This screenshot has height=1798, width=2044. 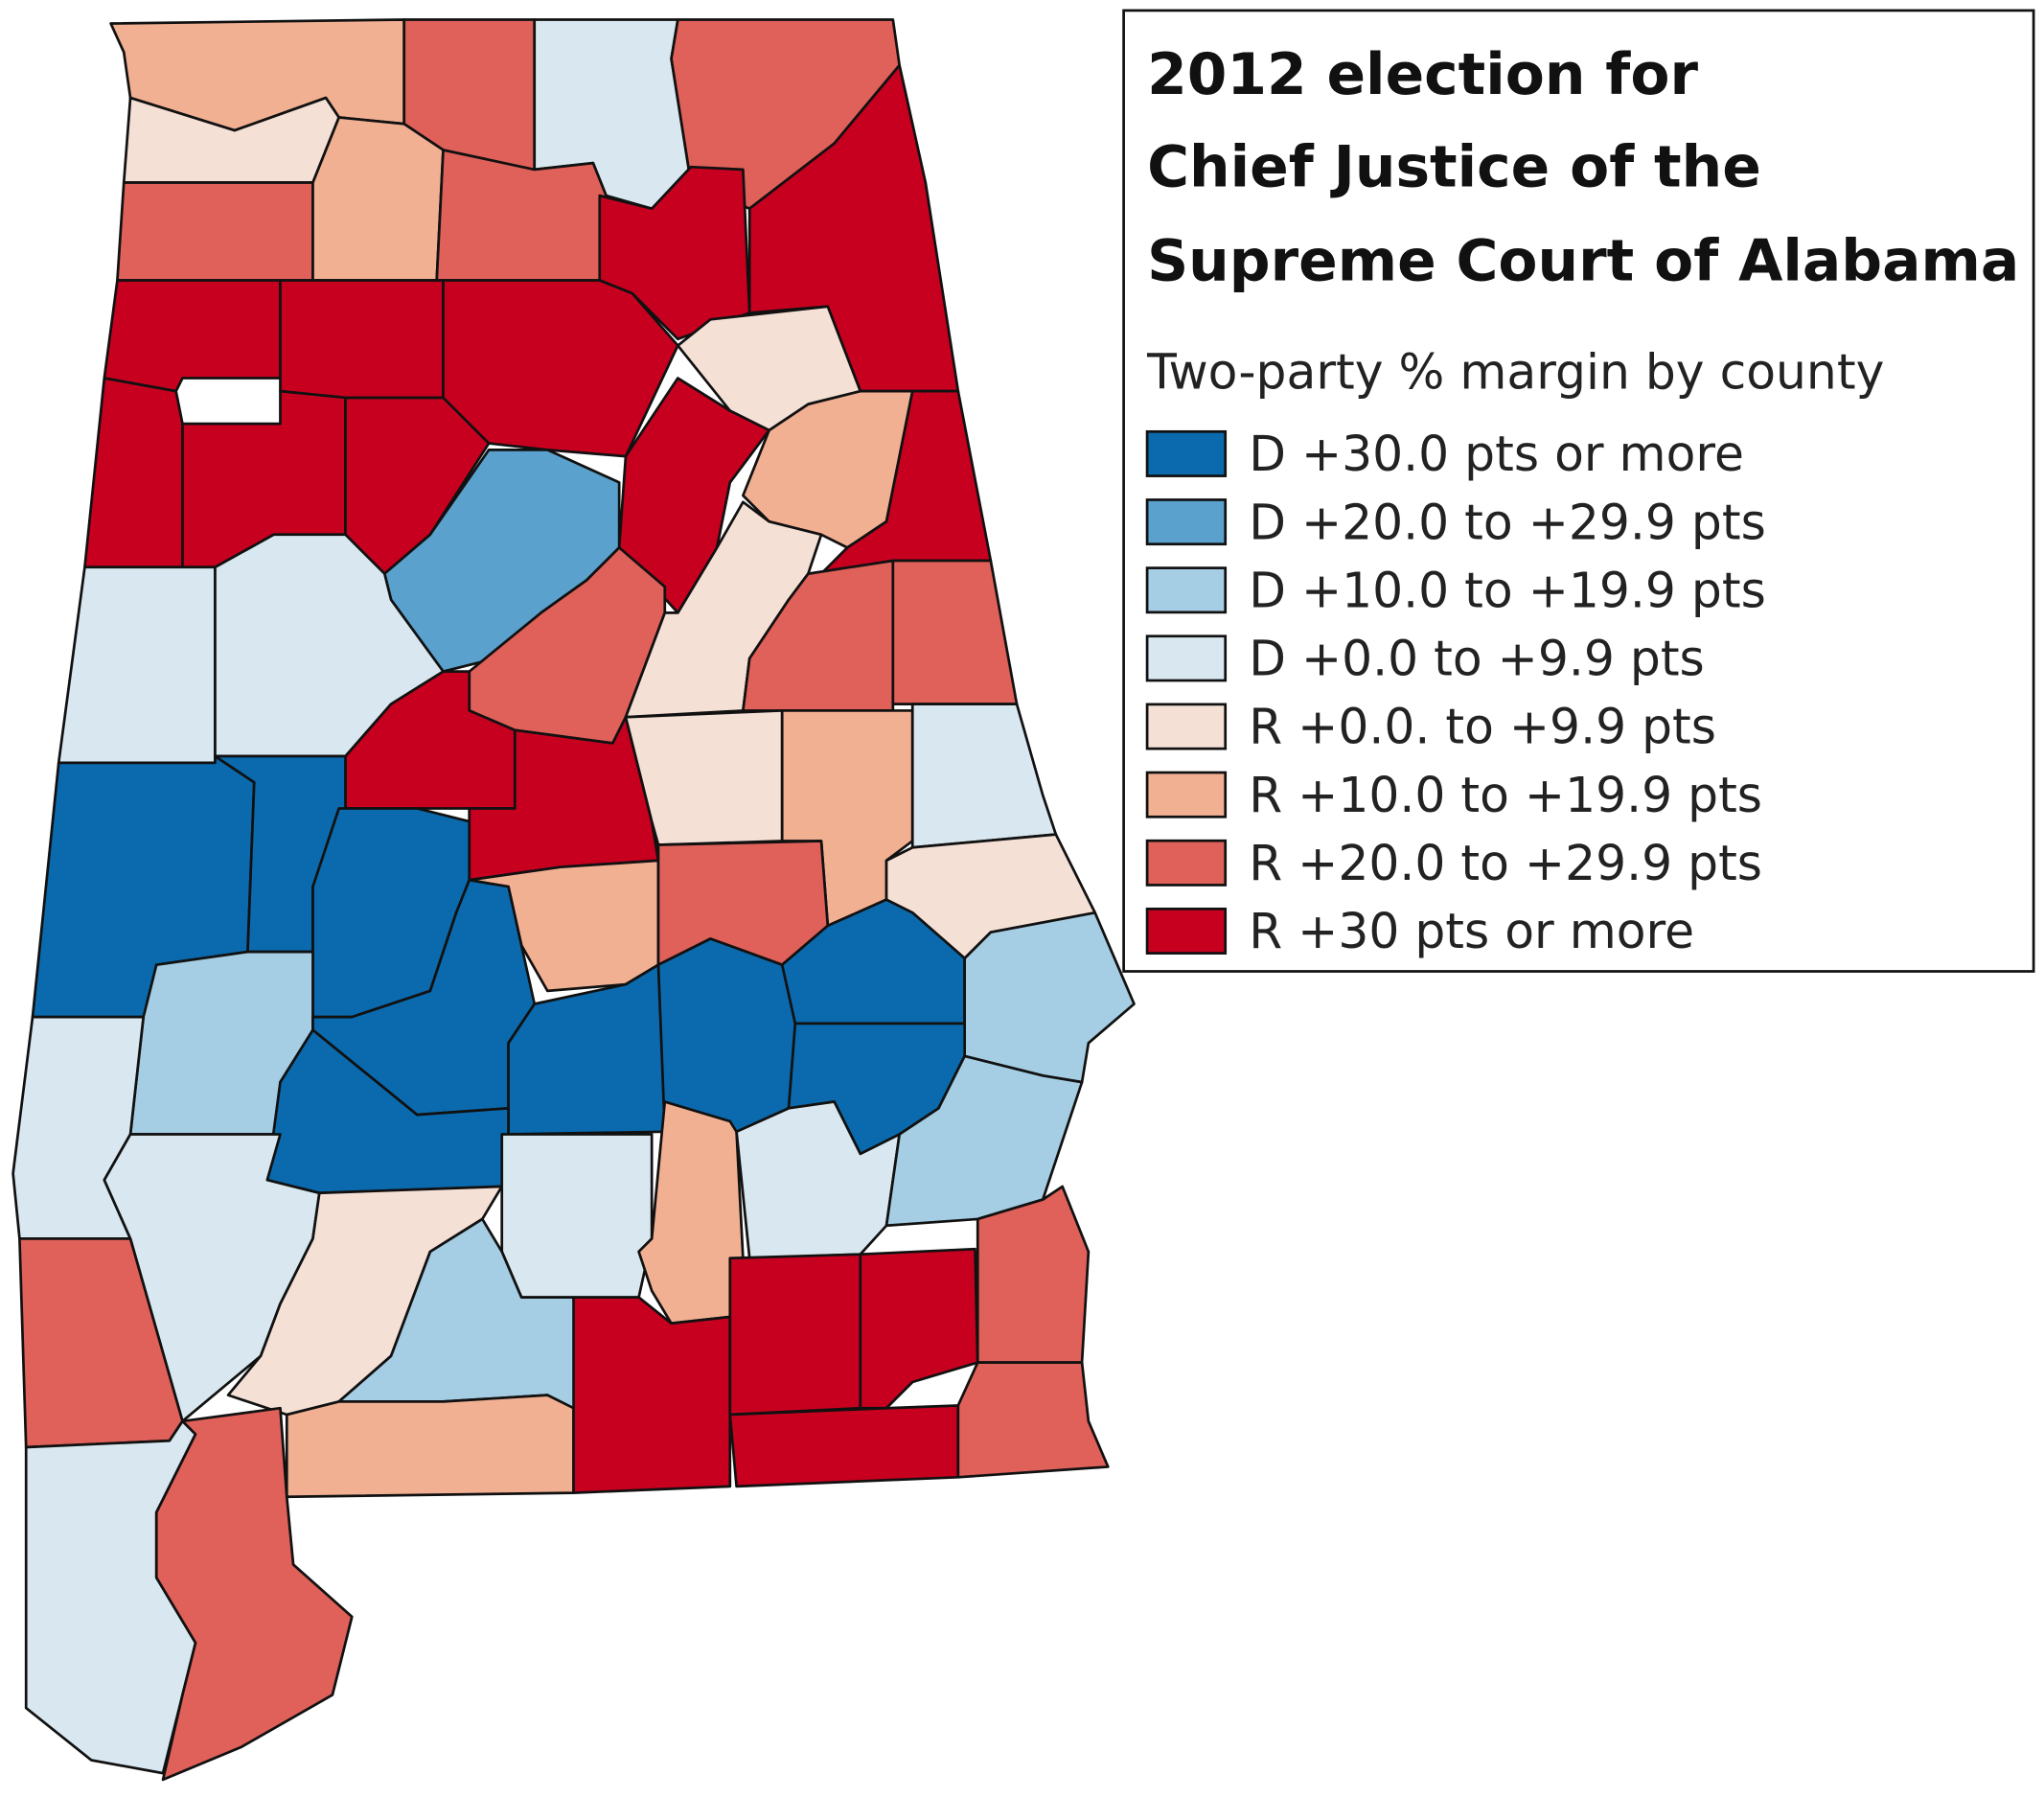 What do you see at coordinates (1477, 659) in the screenshot?
I see `legend-label: D +0.0 to +9.9 pts` at bounding box center [1477, 659].